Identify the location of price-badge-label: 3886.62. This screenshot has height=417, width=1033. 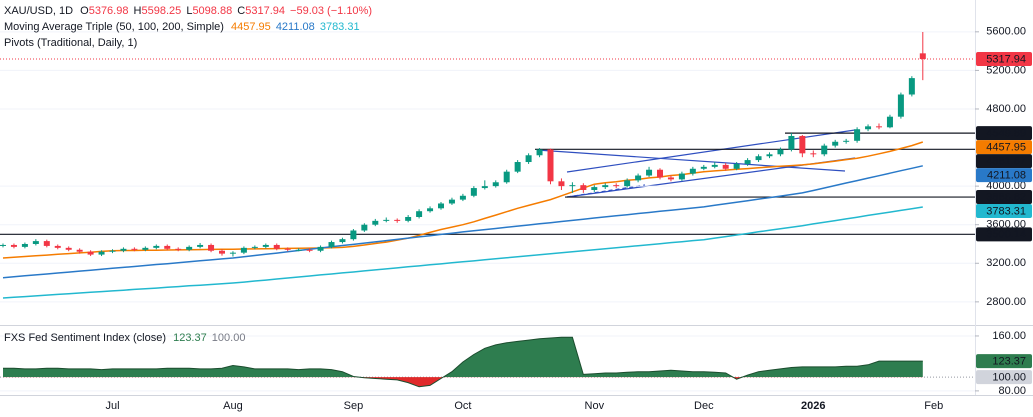
(1006, 197).